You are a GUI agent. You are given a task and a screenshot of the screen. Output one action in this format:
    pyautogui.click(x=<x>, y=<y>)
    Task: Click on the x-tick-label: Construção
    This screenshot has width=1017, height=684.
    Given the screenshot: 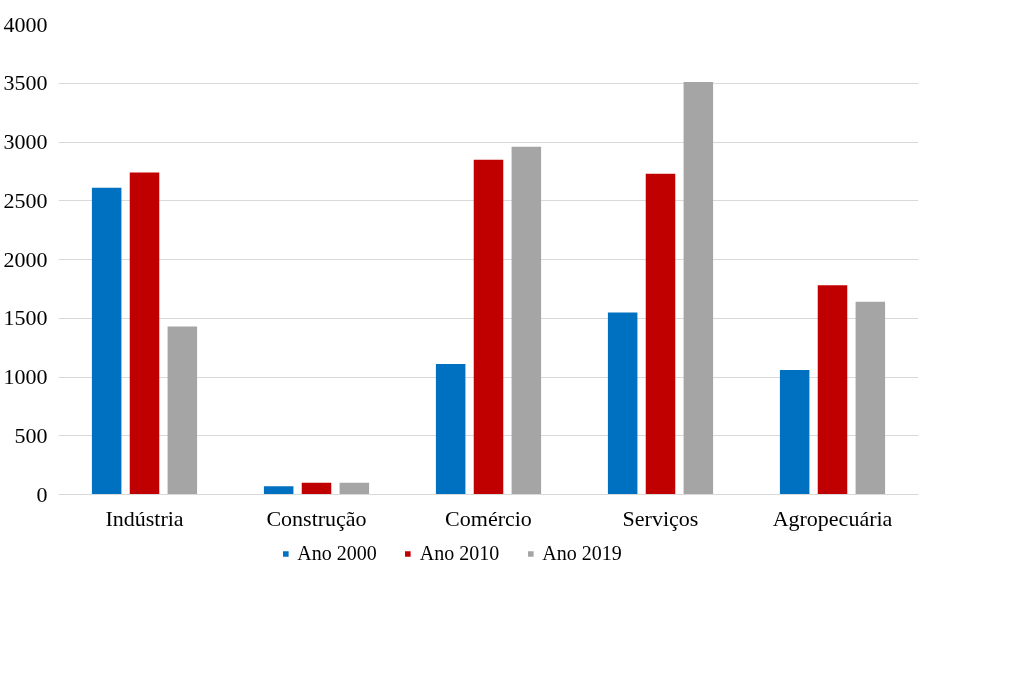 What is the action you would take?
    pyautogui.click(x=316, y=518)
    